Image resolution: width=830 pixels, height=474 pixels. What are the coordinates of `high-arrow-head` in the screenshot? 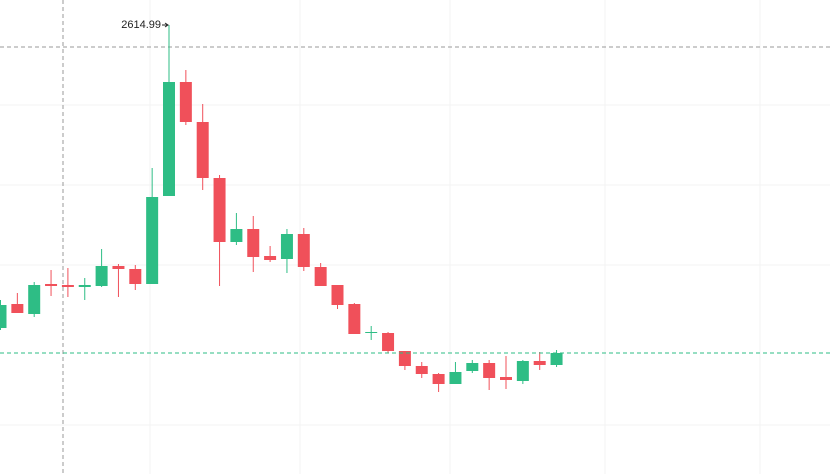 It's located at (166, 25).